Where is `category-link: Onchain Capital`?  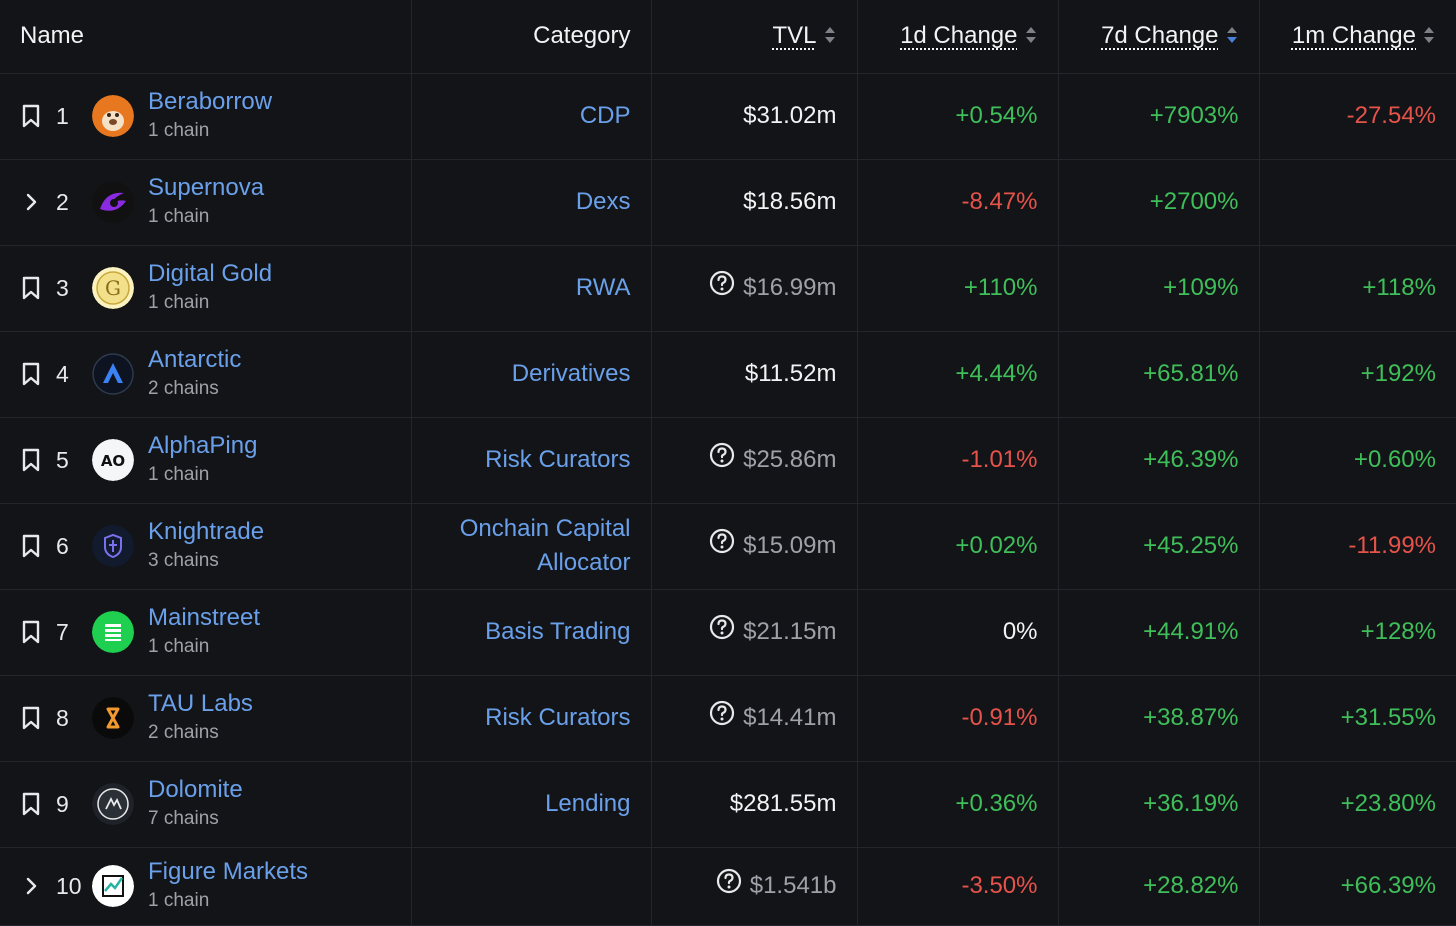
category-link: Onchain Capital is located at coordinates (545, 528).